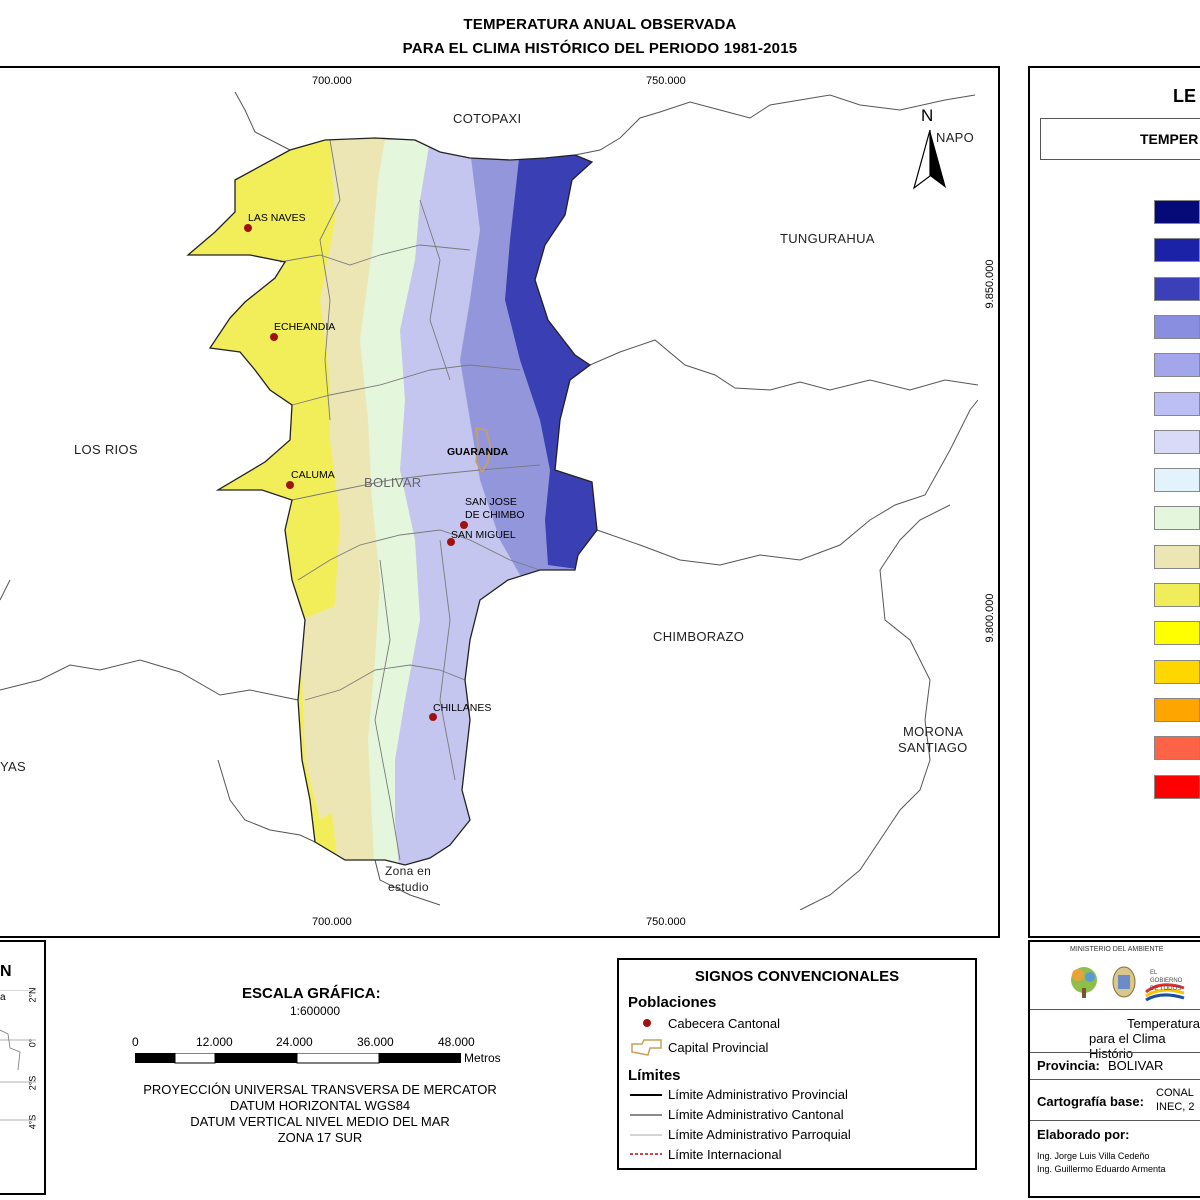  What do you see at coordinates (666, 81) in the screenshot?
I see `top-coord-750: 750.000` at bounding box center [666, 81].